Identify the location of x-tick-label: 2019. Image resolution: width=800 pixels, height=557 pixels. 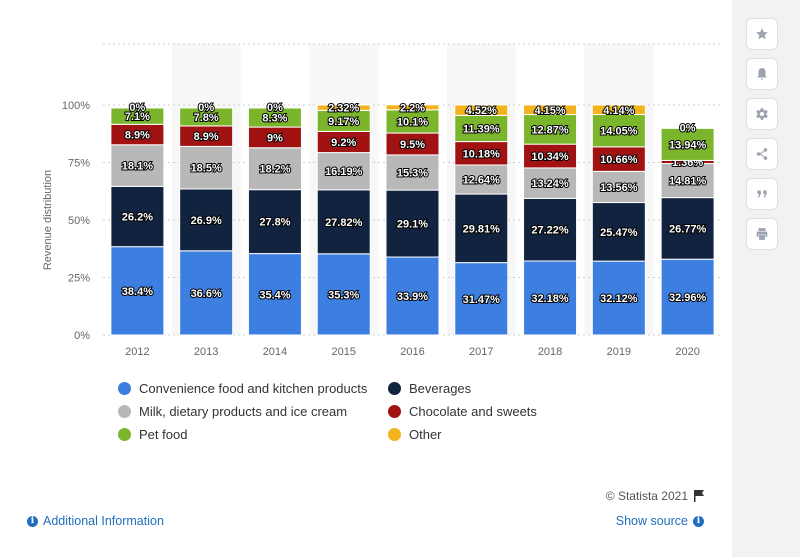
(619, 352).